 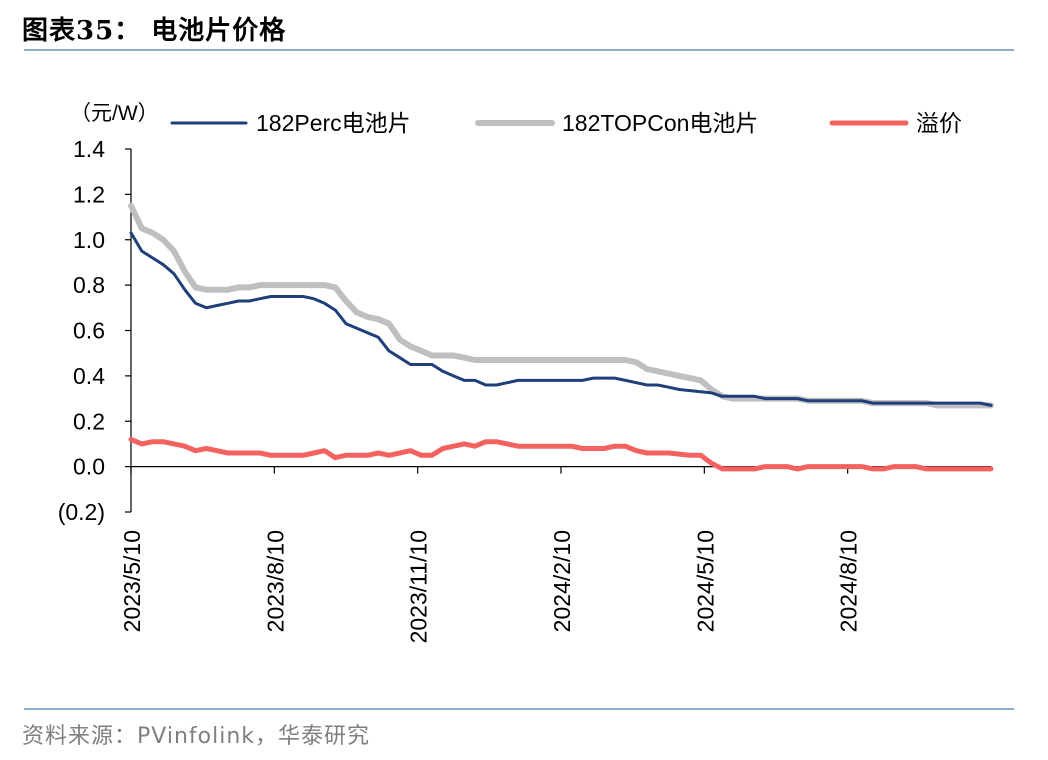 What do you see at coordinates (89, 240) in the screenshot?
I see `y-tick-label: 1.0` at bounding box center [89, 240].